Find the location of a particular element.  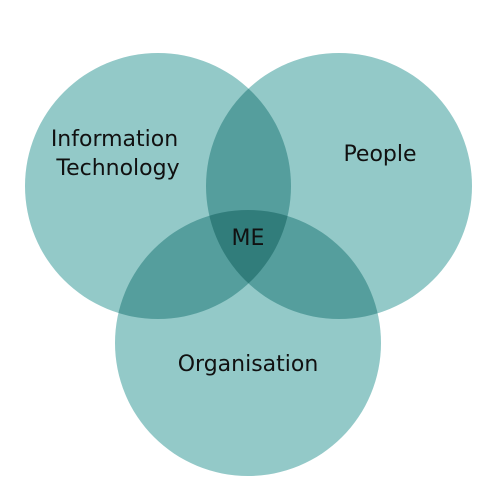

label-information-technology: Information Technology is located at coordinates (118, 154).